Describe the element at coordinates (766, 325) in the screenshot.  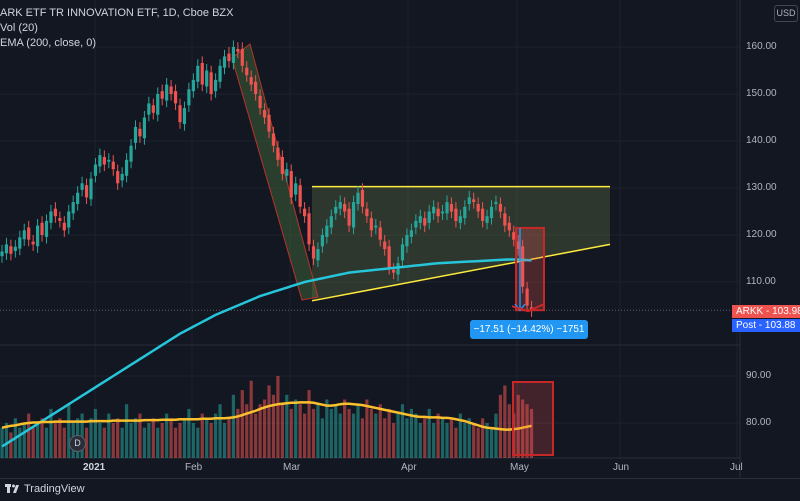
I see `post-price-tag: Post - 103.88` at that location.